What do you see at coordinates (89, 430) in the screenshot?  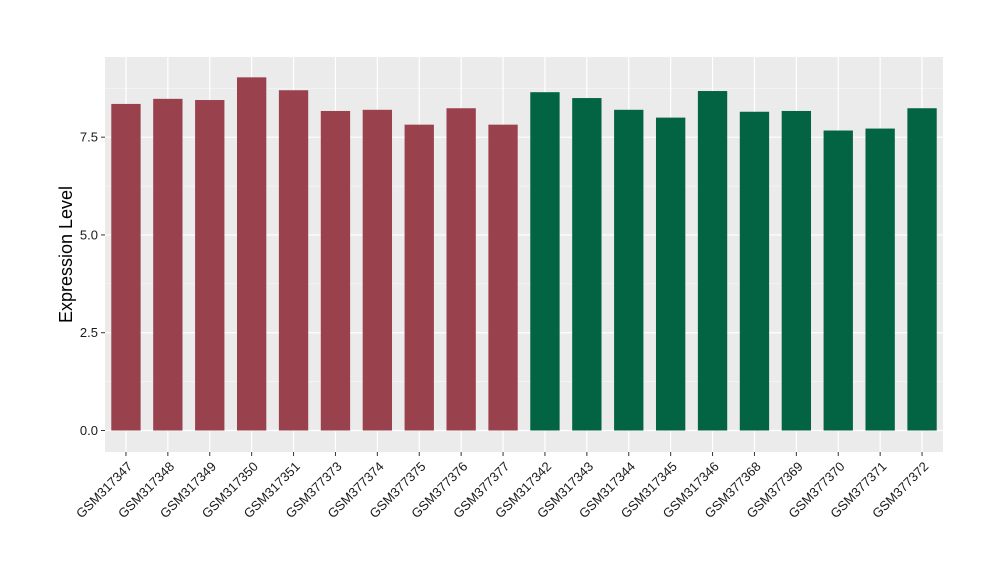 I see `y-tick-label: 0.0` at bounding box center [89, 430].